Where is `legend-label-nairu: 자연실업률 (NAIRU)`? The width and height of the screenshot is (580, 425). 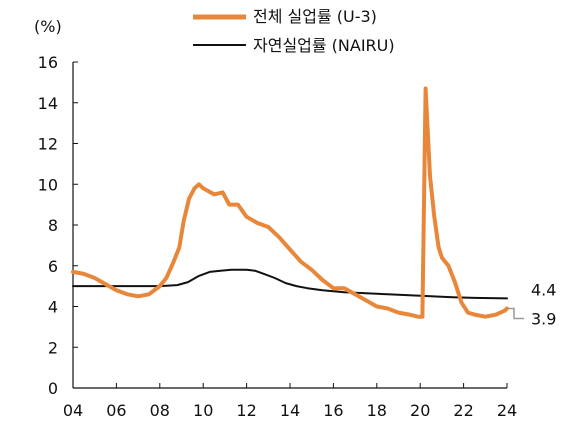
legend-label-nairu: 자연실업률 (NAIRU) is located at coordinates (324, 45).